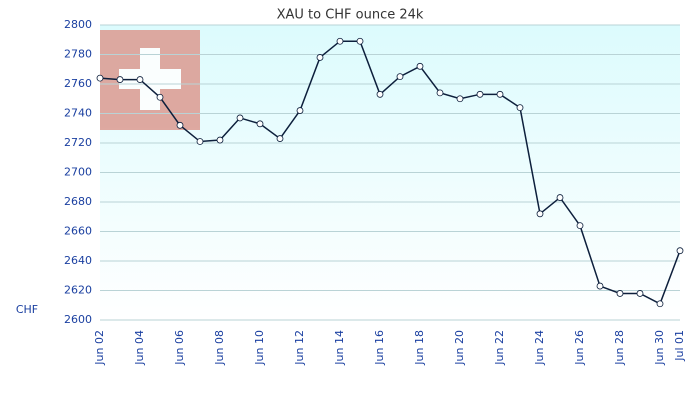 The height and width of the screenshot is (400, 700). Describe the element at coordinates (539, 348) in the screenshot. I see `x-tick-label: Jun 24` at that location.